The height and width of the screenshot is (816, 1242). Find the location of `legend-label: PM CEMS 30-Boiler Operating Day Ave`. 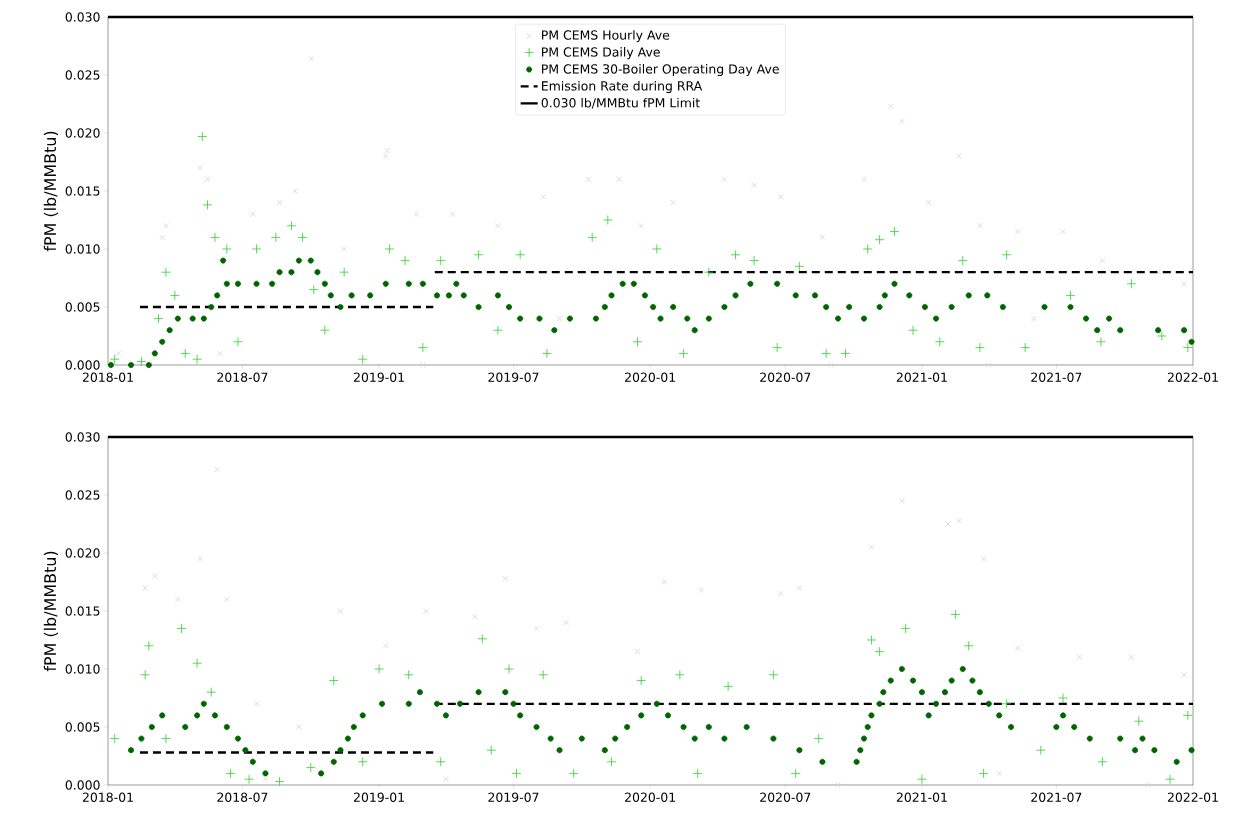

legend-label: PM CEMS 30-Boiler Operating Day Ave is located at coordinates (660, 70).